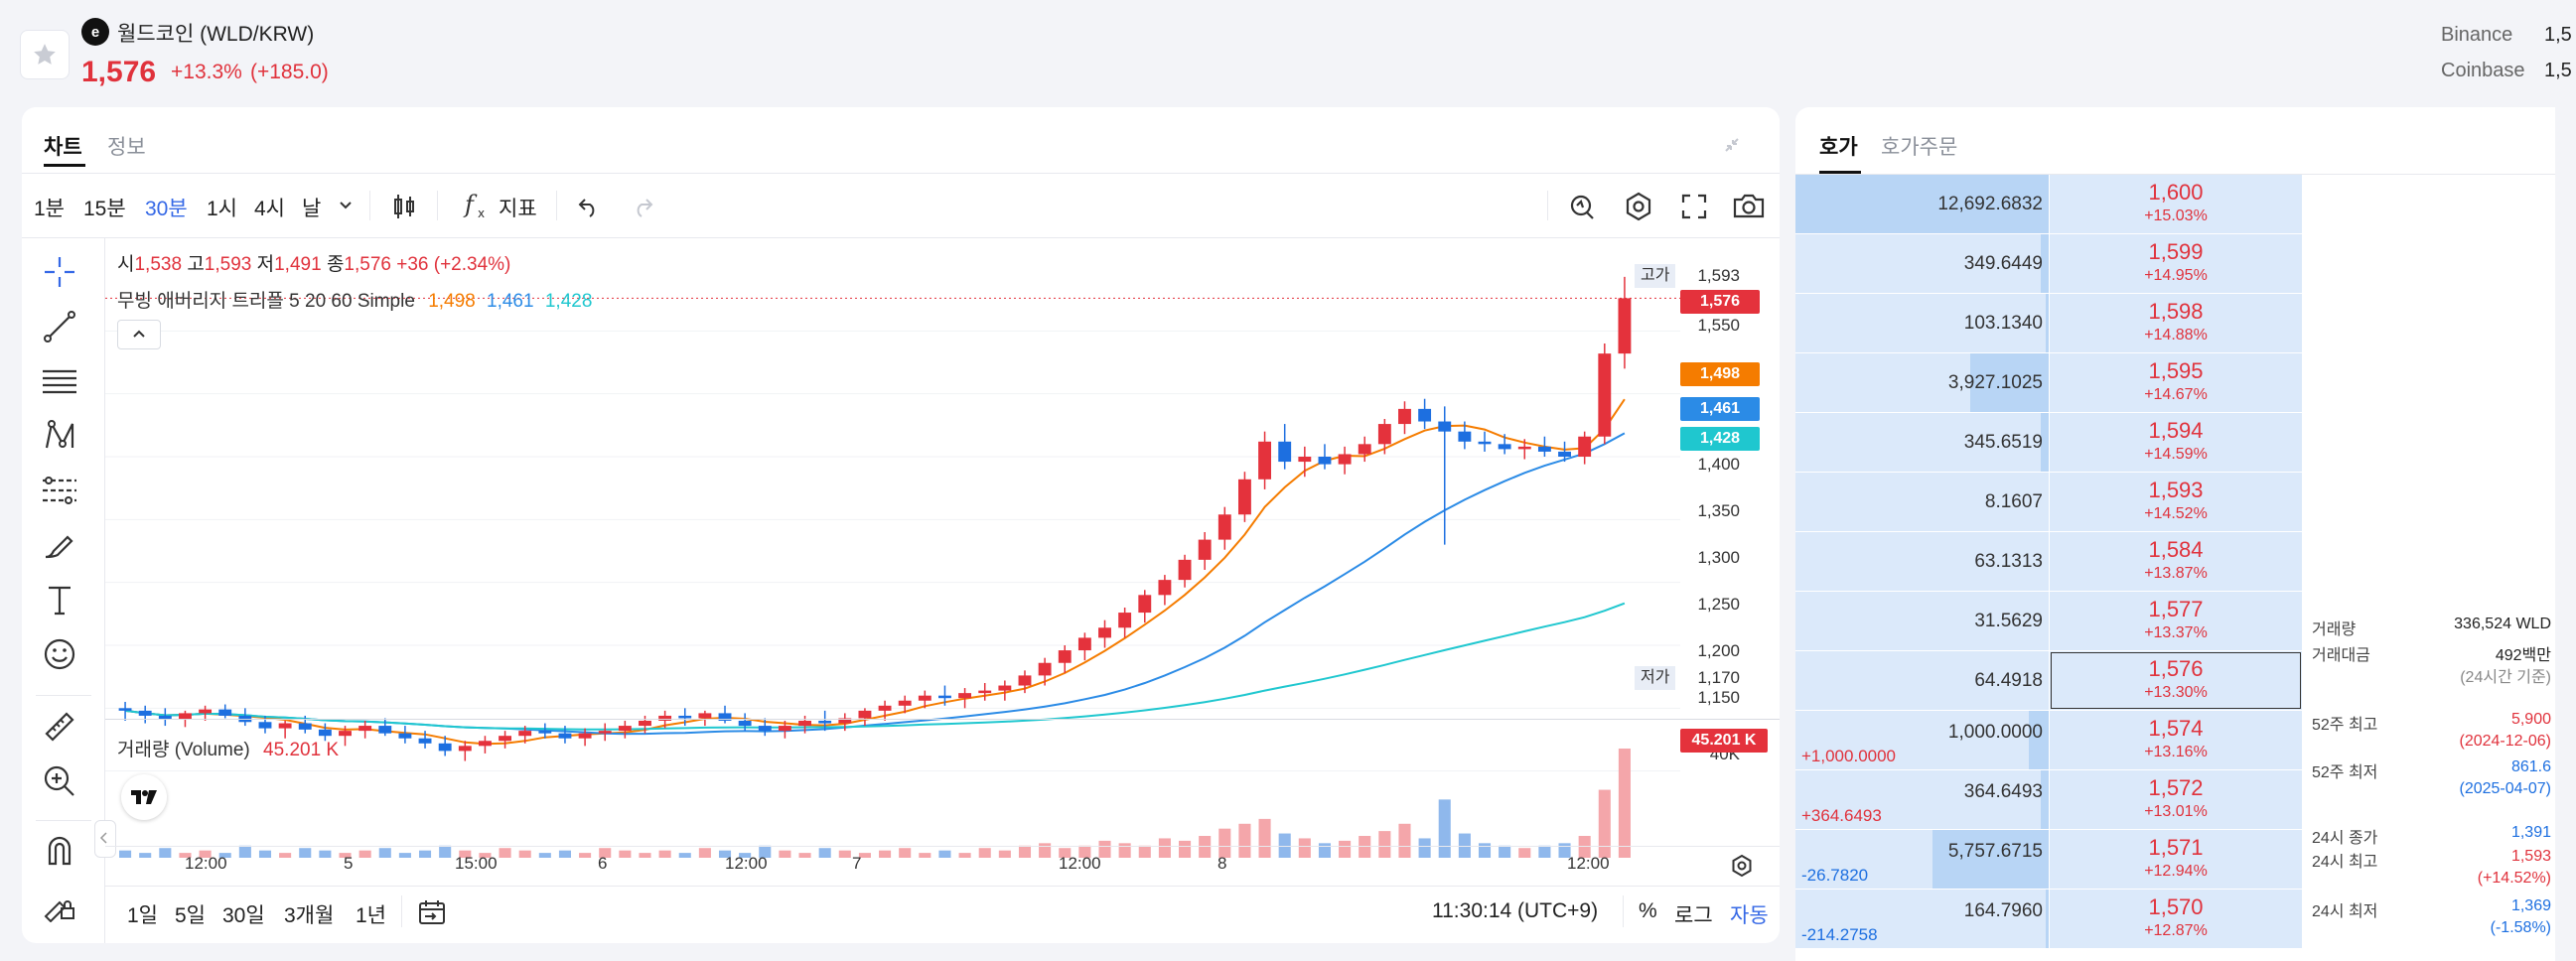  I want to click on quick-search-icon, so click(1583, 209).